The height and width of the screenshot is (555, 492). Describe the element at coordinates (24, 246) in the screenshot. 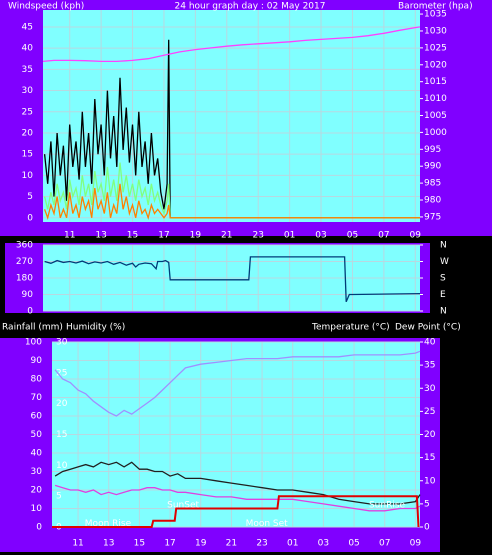

I see `y-tick-label: 360` at that location.